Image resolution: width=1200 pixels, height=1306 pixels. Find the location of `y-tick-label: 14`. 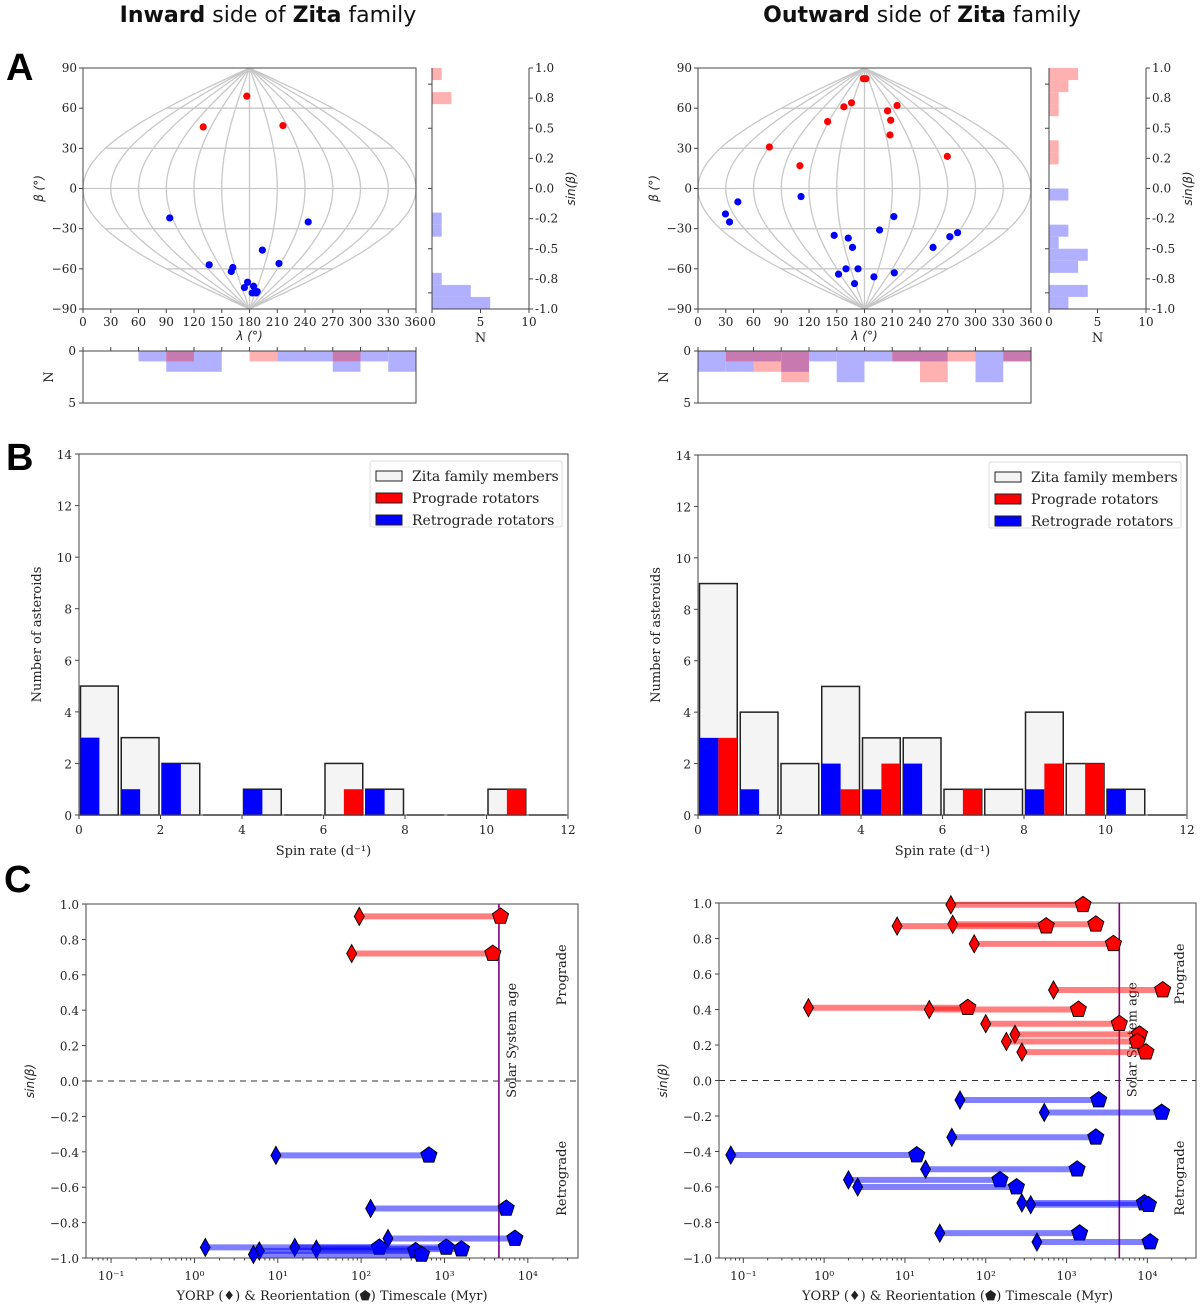

y-tick-label: 14 is located at coordinates (684, 456).